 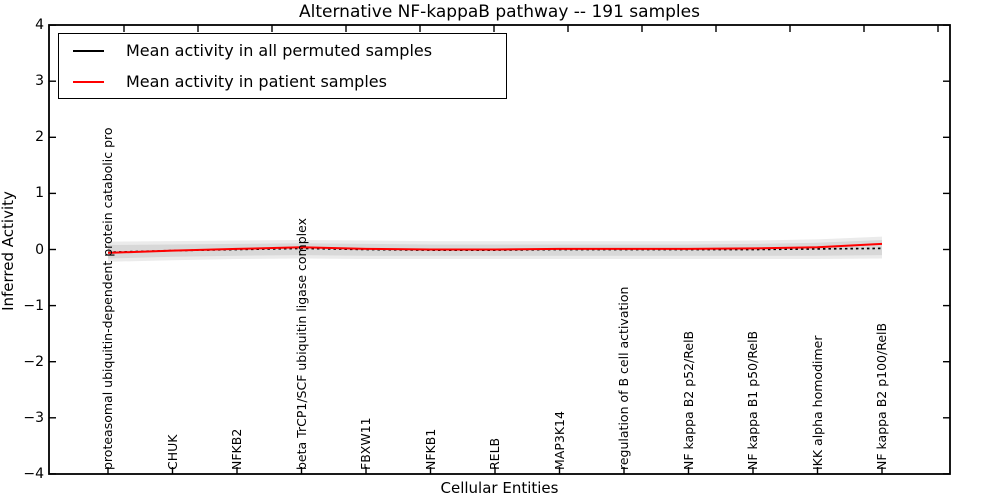 I want to click on x-category-label: beta TrCP1/SCF ubiquitin ligase complex, so click(x=301, y=344).